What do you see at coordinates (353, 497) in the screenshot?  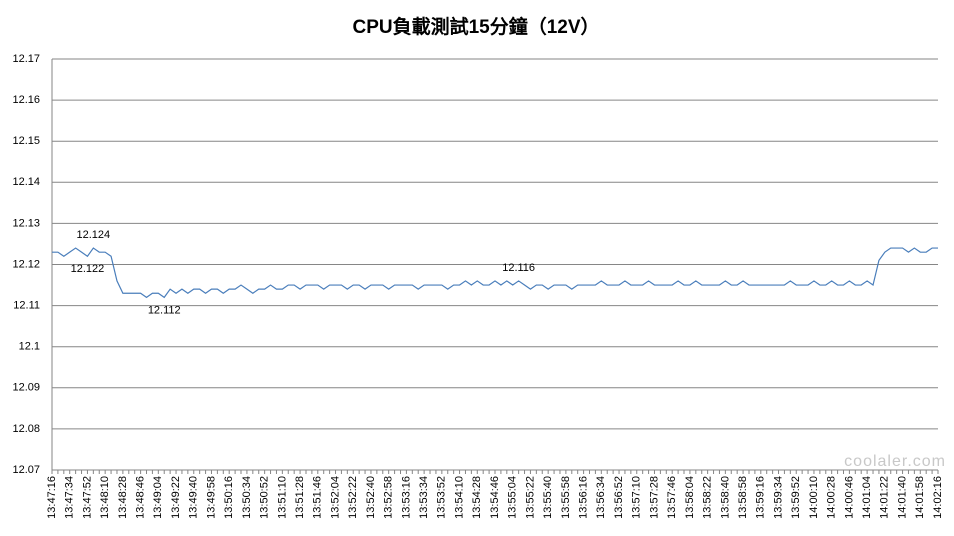 I see `x-tick-label: 13:52:22` at bounding box center [353, 497].